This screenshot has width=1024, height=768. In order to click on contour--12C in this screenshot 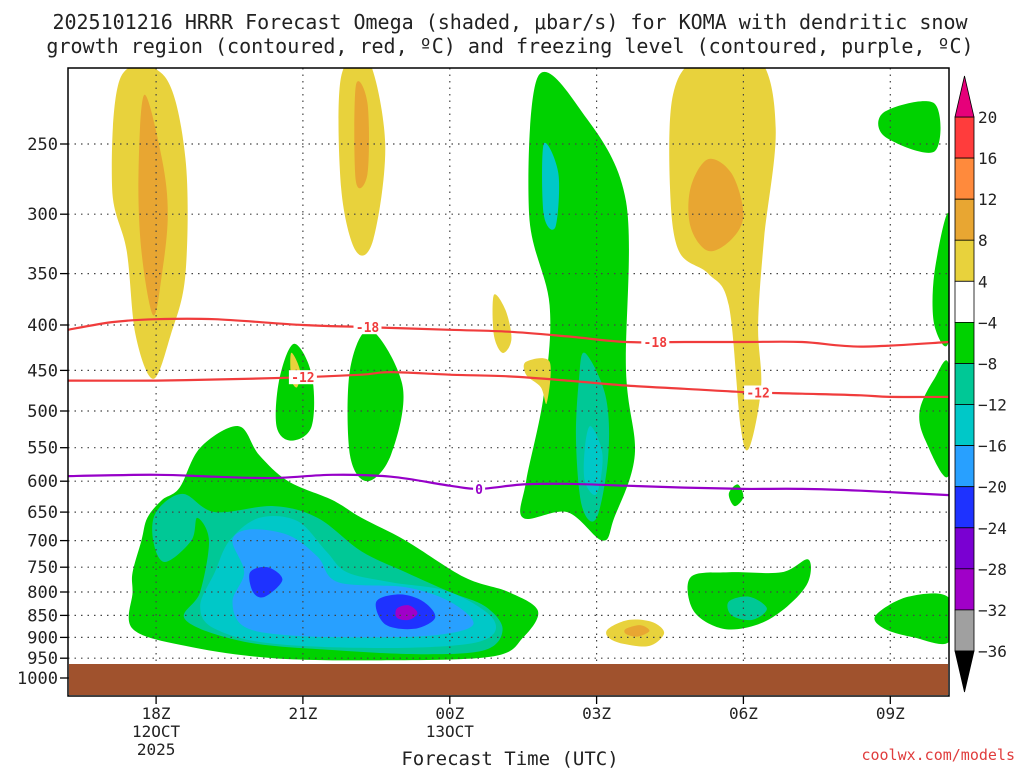, I will do `click(508, 384)`.